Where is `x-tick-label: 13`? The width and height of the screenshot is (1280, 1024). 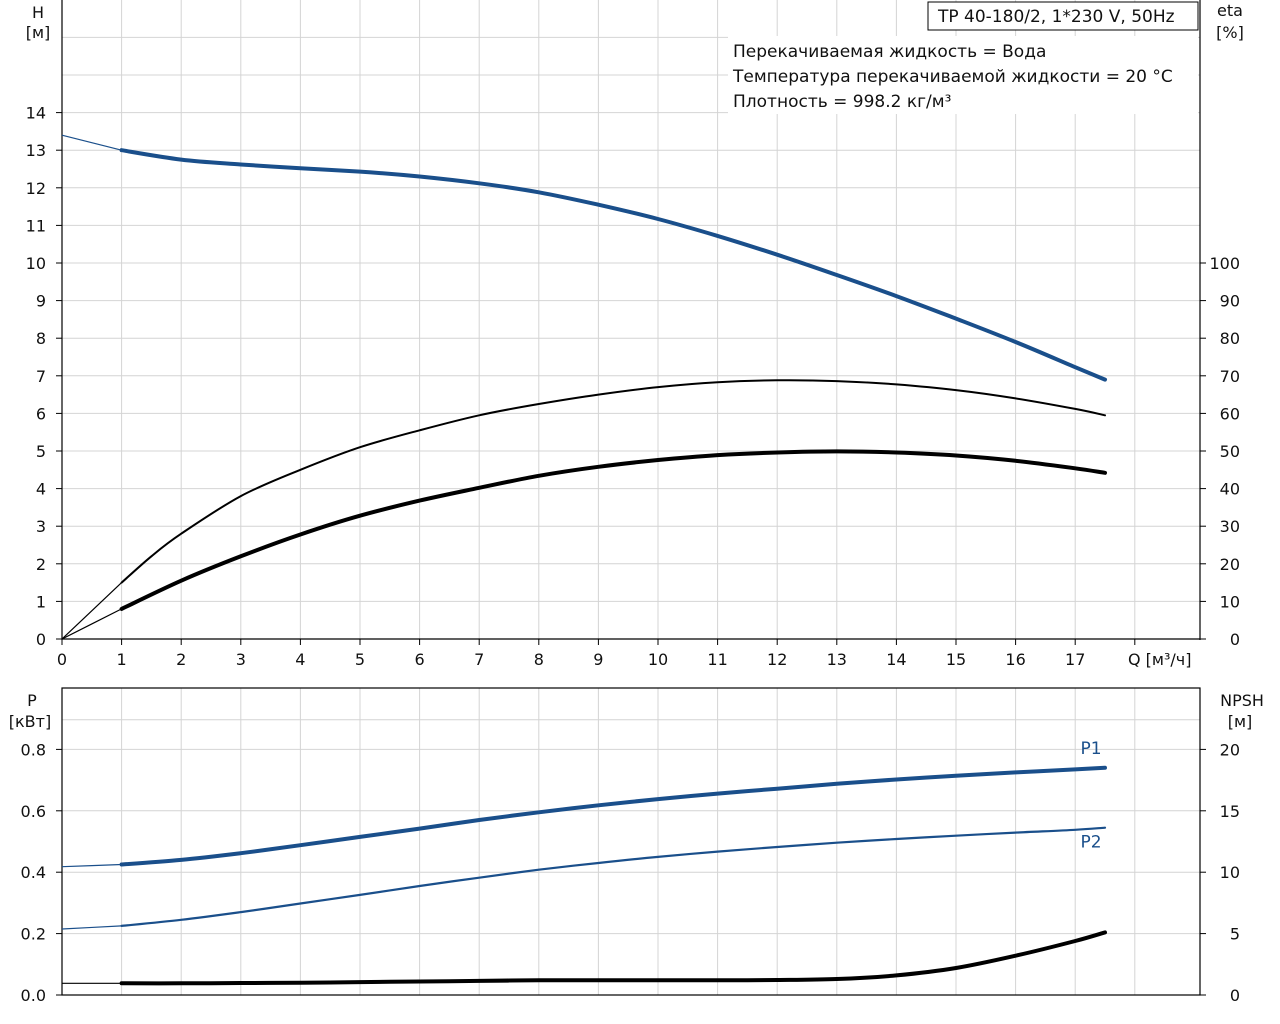
x-tick-label: 13 is located at coordinates (837, 659).